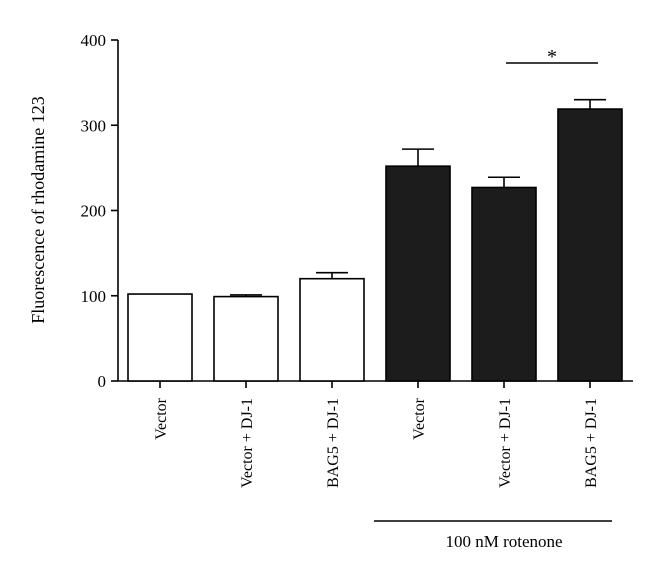 Image resolution: width=660 pixels, height=577 pixels. I want to click on y-axis: 0 100 200 300 400, so click(100, 211).